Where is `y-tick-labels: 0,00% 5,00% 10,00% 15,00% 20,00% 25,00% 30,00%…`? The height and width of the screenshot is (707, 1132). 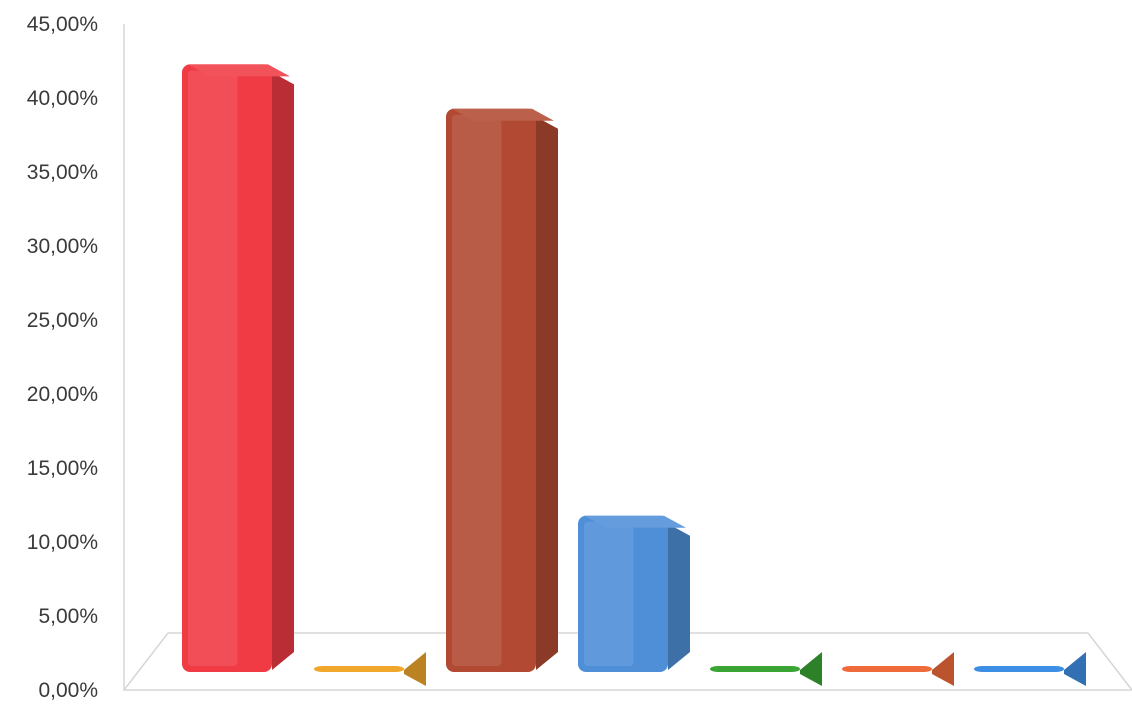
y-tick-labels: 0,00% 5,00% 10,00% 15,00% 20,00% 25,00% 30,00%… is located at coordinates (62, 357).